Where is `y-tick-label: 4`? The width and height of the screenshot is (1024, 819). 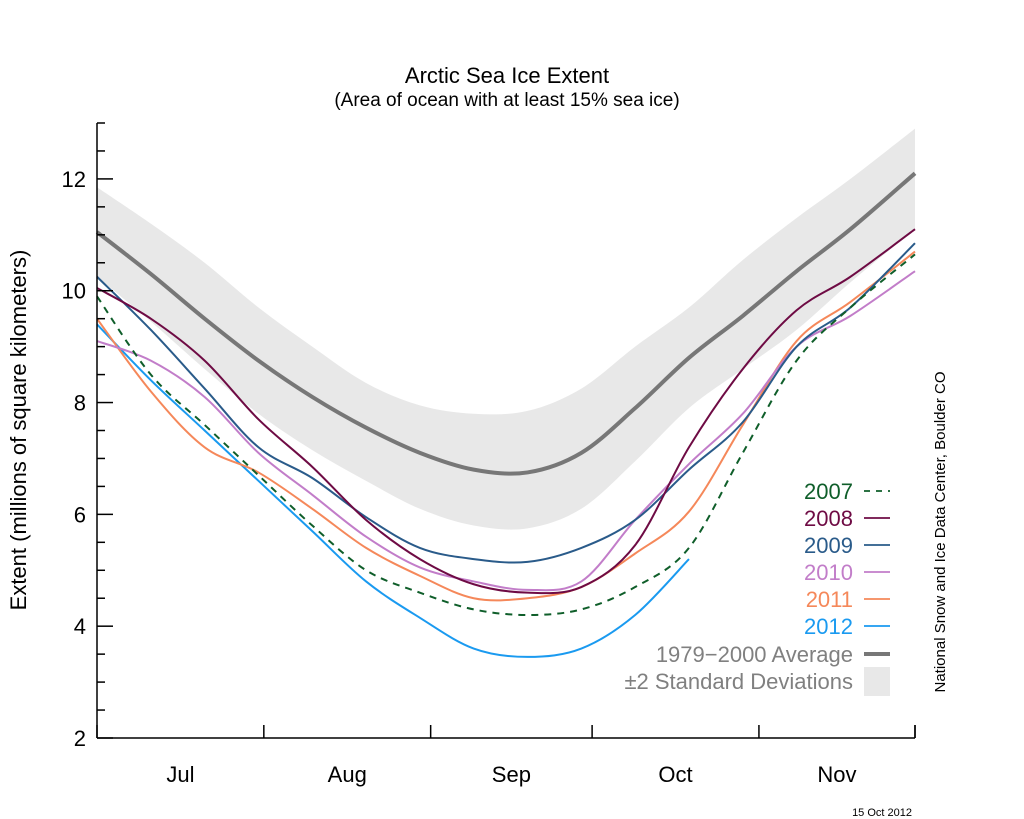 y-tick-label: 4 is located at coordinates (80, 626).